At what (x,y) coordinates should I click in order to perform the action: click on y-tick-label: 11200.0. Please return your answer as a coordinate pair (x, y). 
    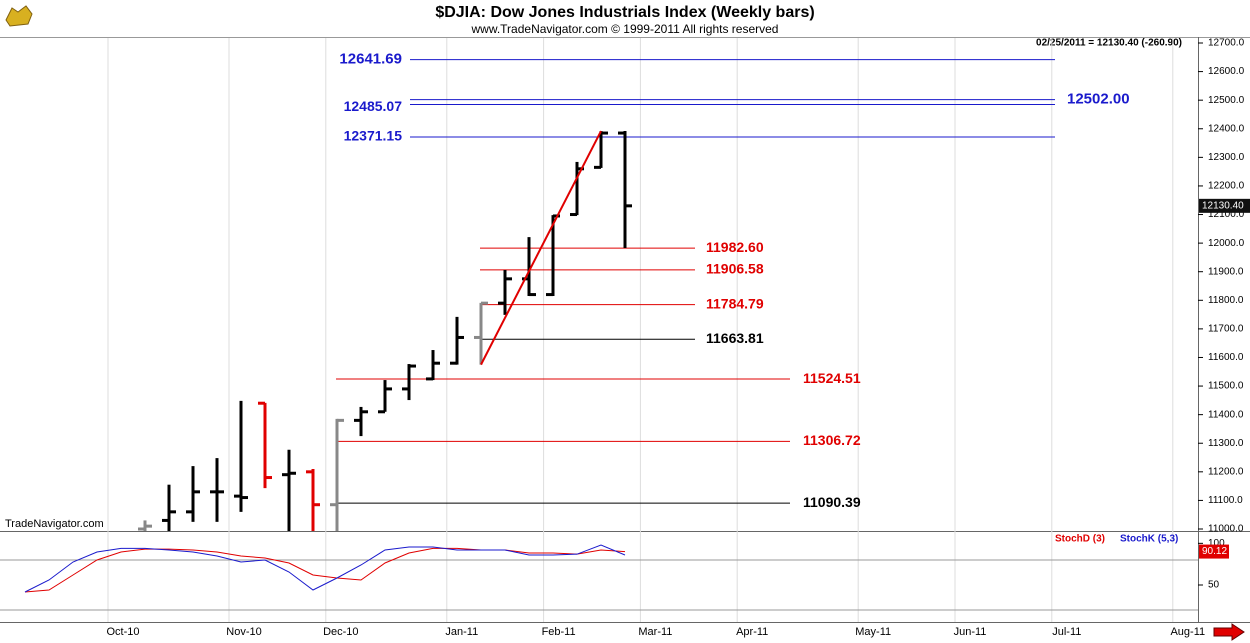
    Looking at the image, I should click on (1226, 471).